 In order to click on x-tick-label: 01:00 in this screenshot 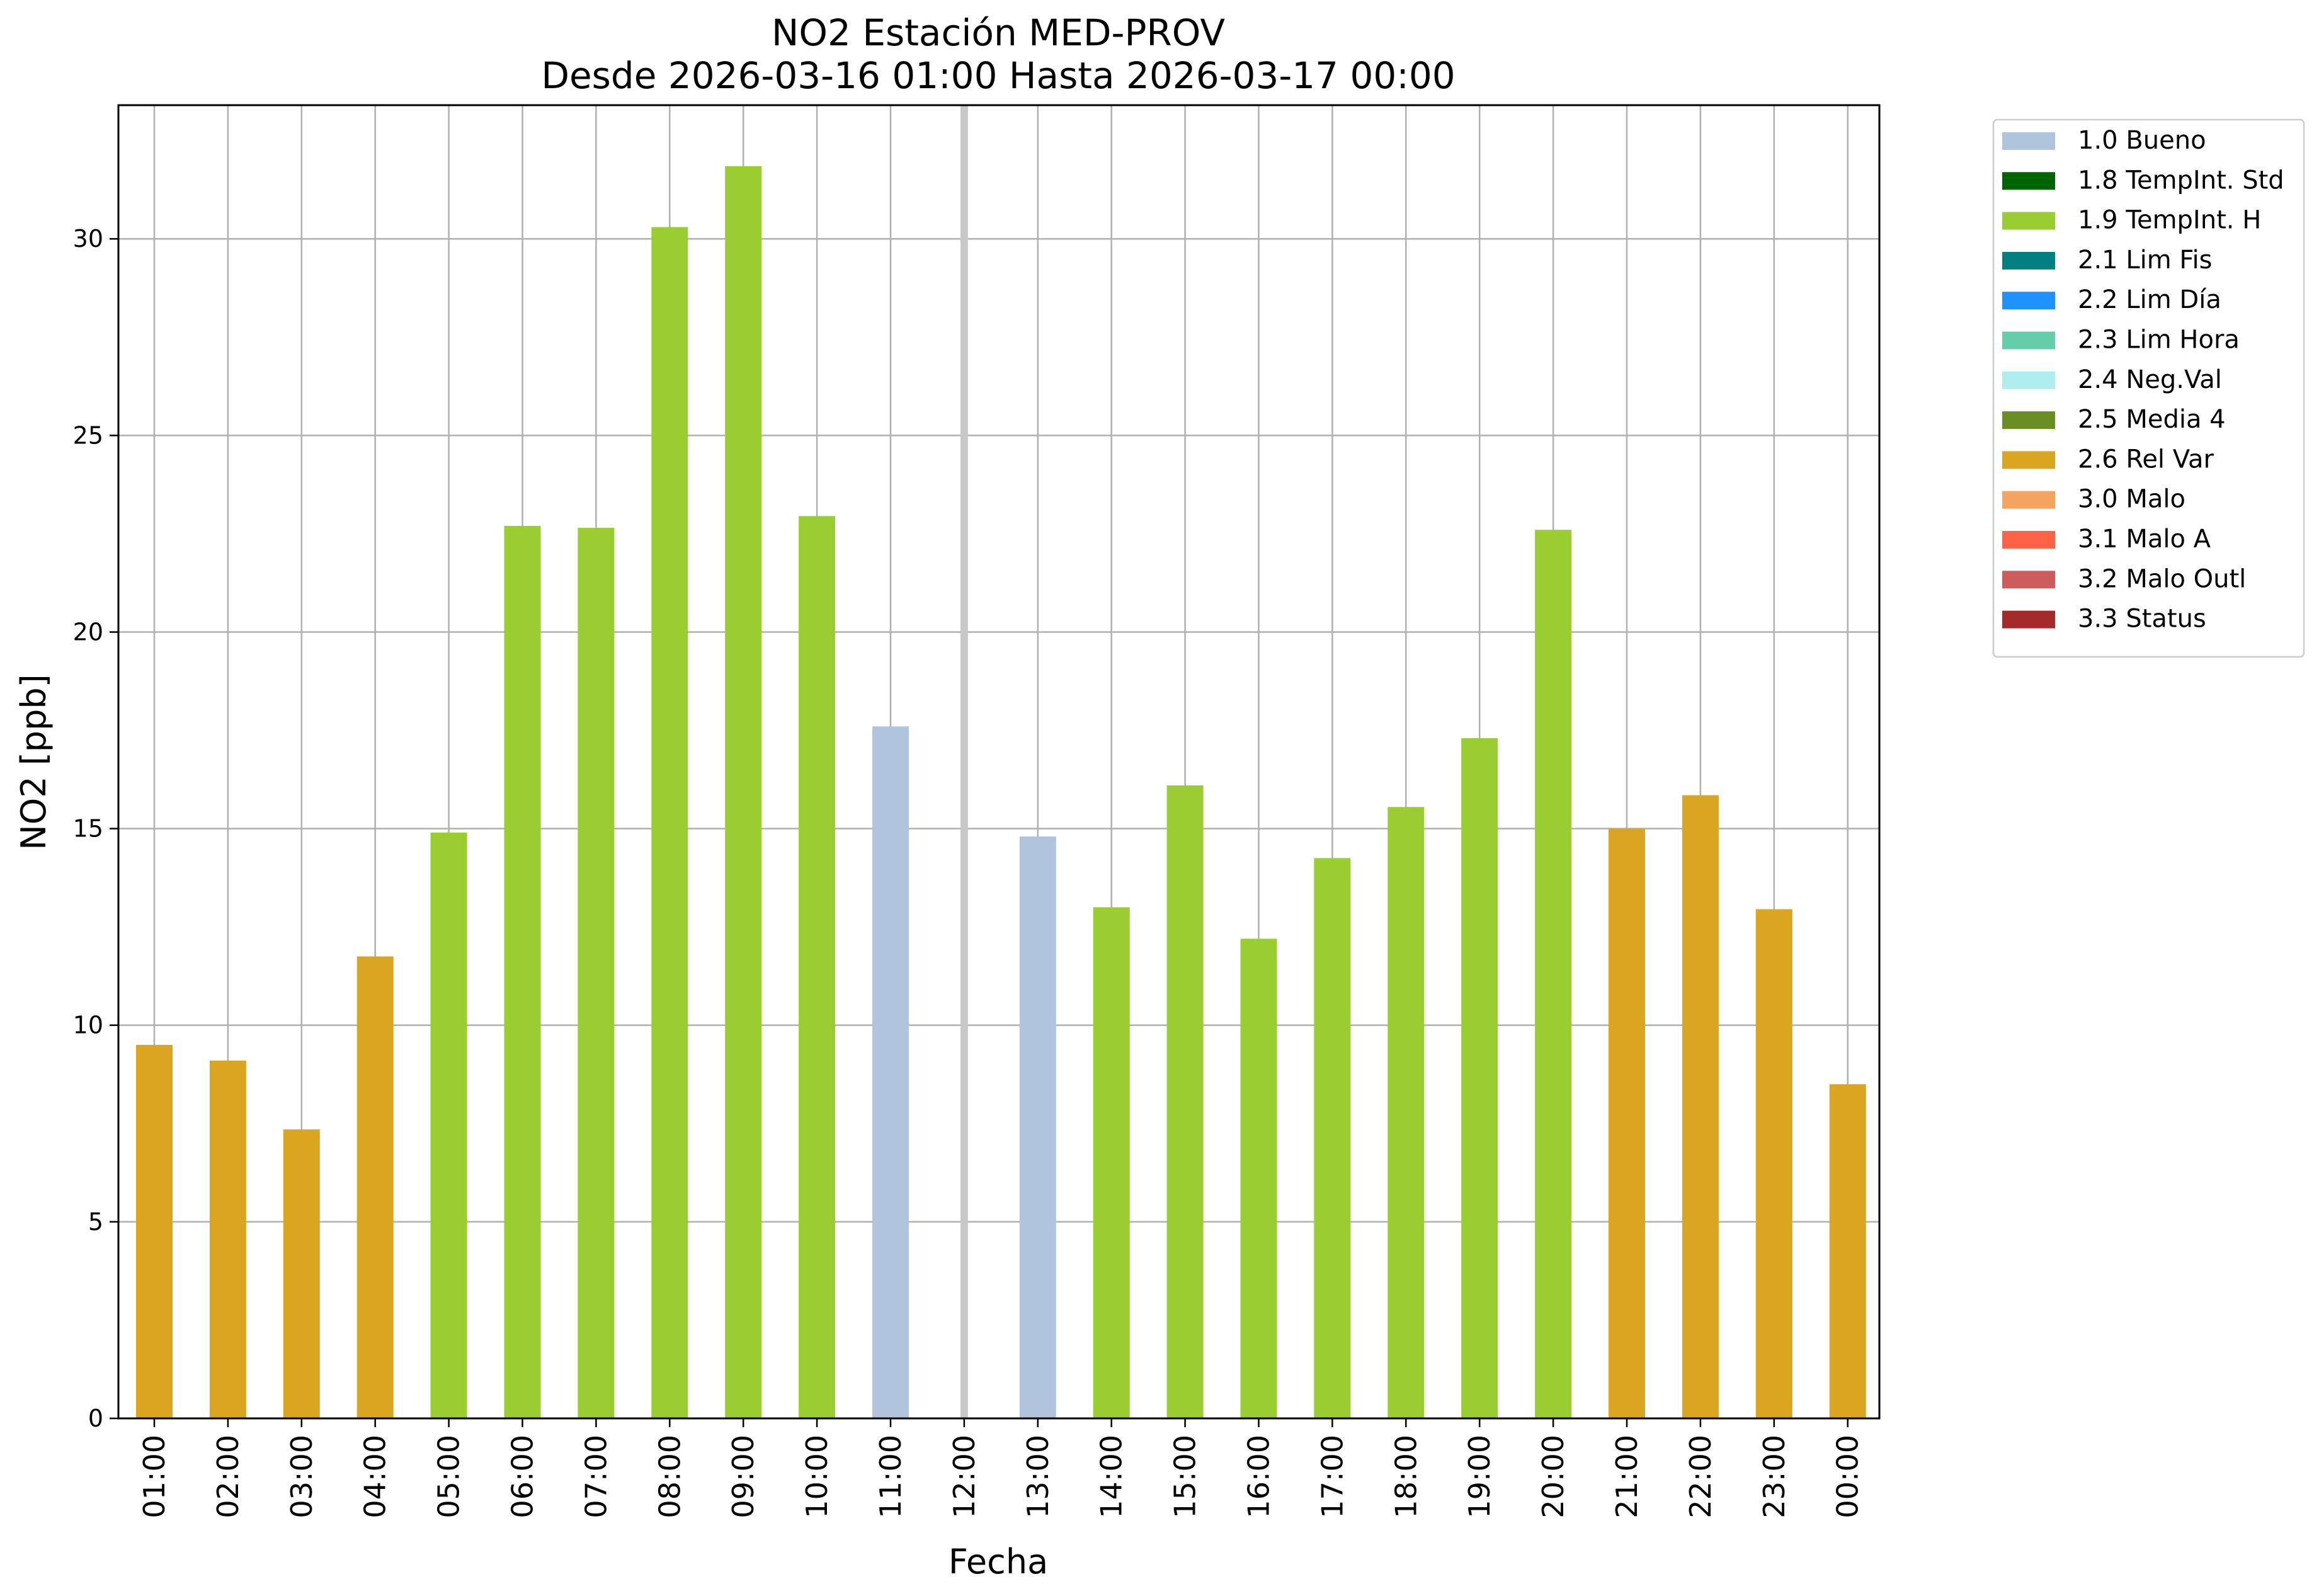, I will do `click(154, 1477)`.